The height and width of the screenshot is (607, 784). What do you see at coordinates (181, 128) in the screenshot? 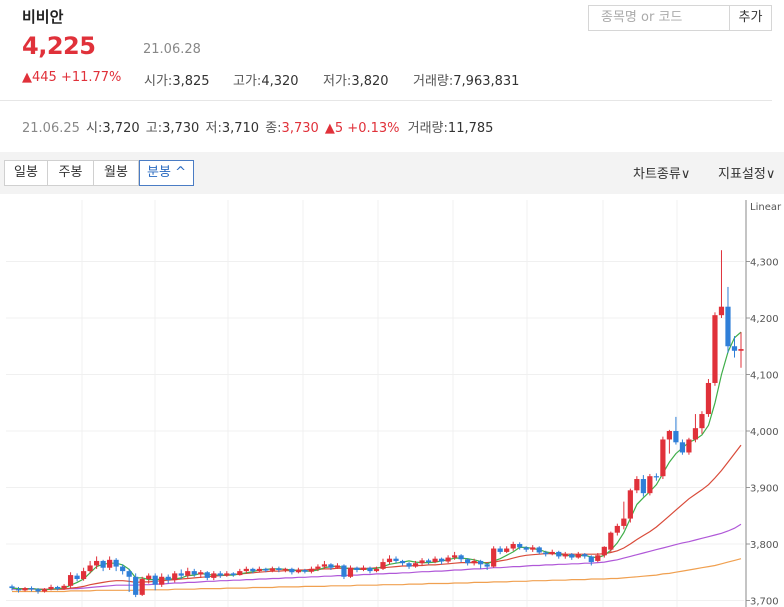
I see `rt-high-value: 3,730` at bounding box center [181, 128].